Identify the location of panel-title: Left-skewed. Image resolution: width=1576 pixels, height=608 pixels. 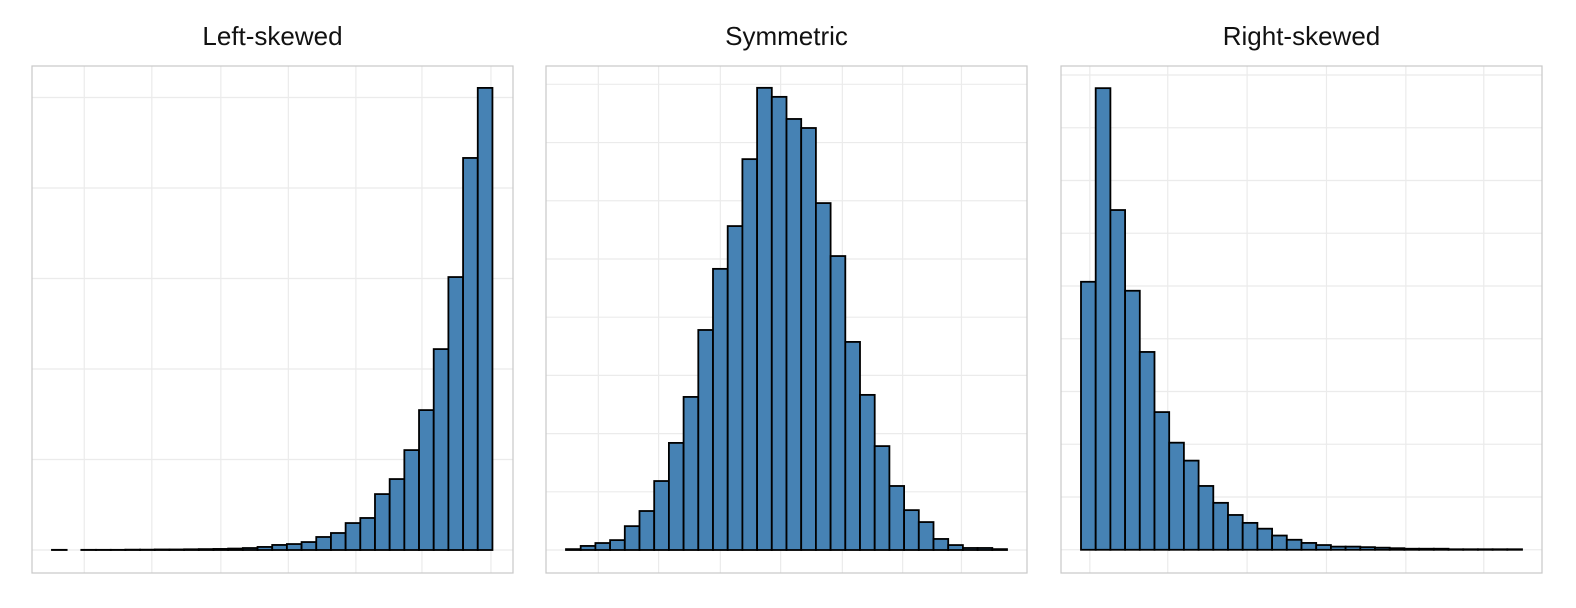
(272, 36).